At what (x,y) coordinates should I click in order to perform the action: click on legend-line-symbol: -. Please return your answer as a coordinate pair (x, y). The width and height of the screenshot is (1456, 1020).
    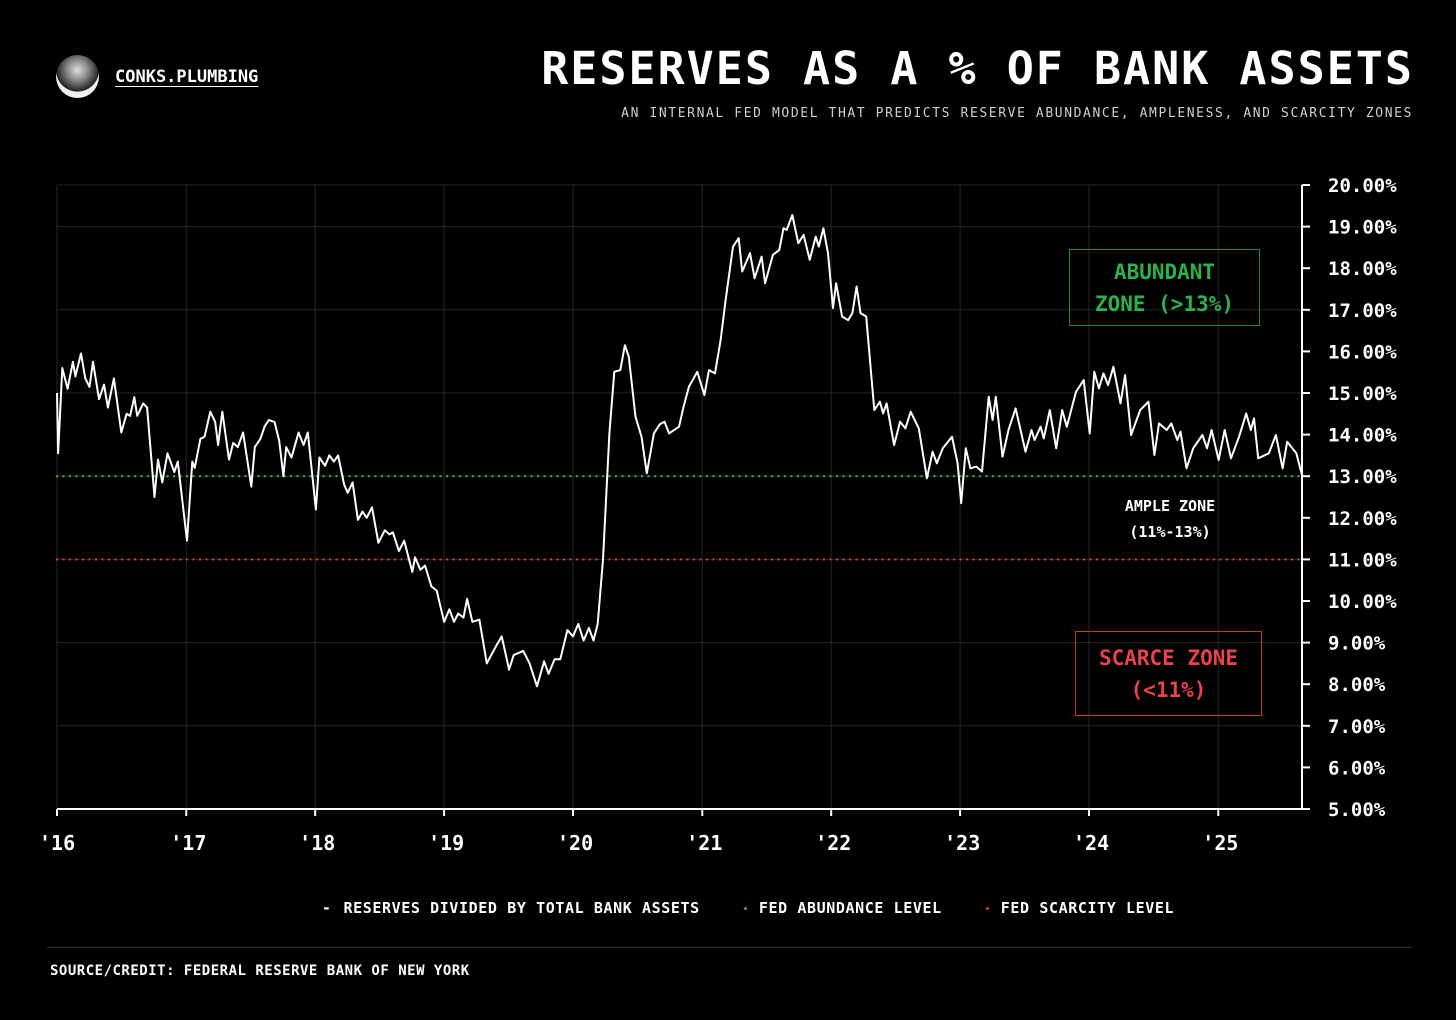
    Looking at the image, I should click on (326, 908).